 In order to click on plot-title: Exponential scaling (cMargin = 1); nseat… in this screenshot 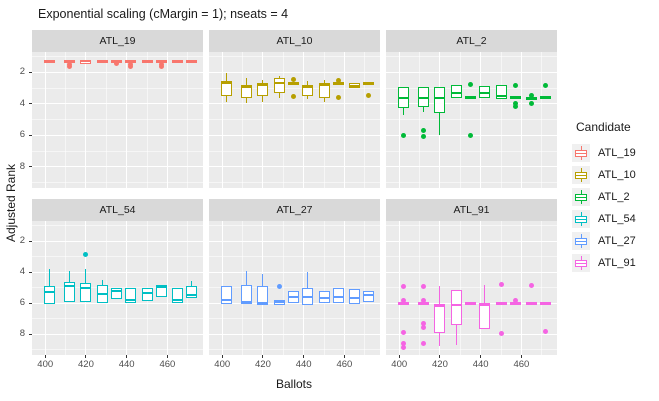, I will do `click(163, 14)`.